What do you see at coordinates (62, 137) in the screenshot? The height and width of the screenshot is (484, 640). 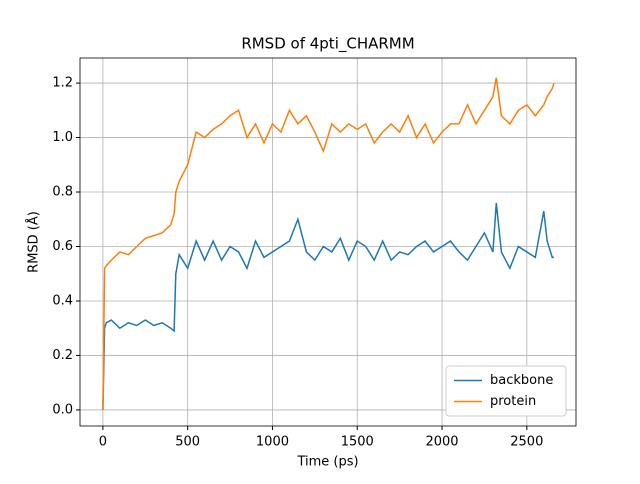 I see `y-tick-label: 1.0` at bounding box center [62, 137].